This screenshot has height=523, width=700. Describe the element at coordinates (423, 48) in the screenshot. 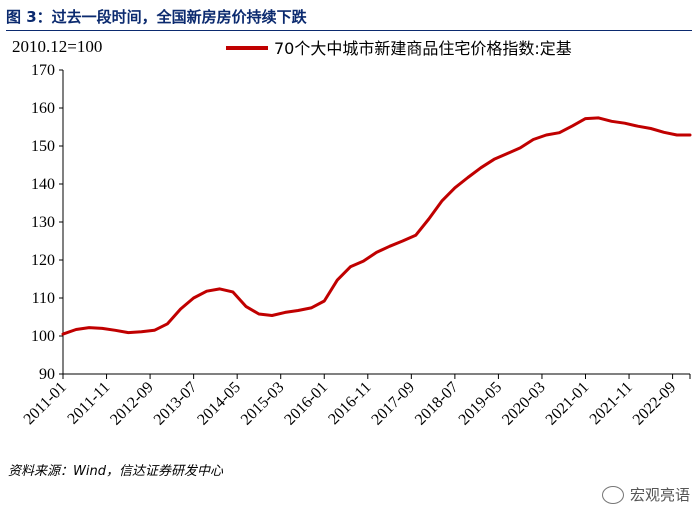

I see `legend-label: 70个大中城市新建商品住宅价格指数:定基` at that location.